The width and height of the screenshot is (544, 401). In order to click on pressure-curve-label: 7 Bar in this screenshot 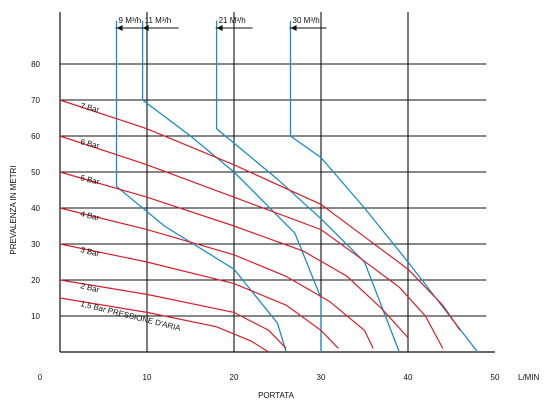, I will do `click(90, 107)`.